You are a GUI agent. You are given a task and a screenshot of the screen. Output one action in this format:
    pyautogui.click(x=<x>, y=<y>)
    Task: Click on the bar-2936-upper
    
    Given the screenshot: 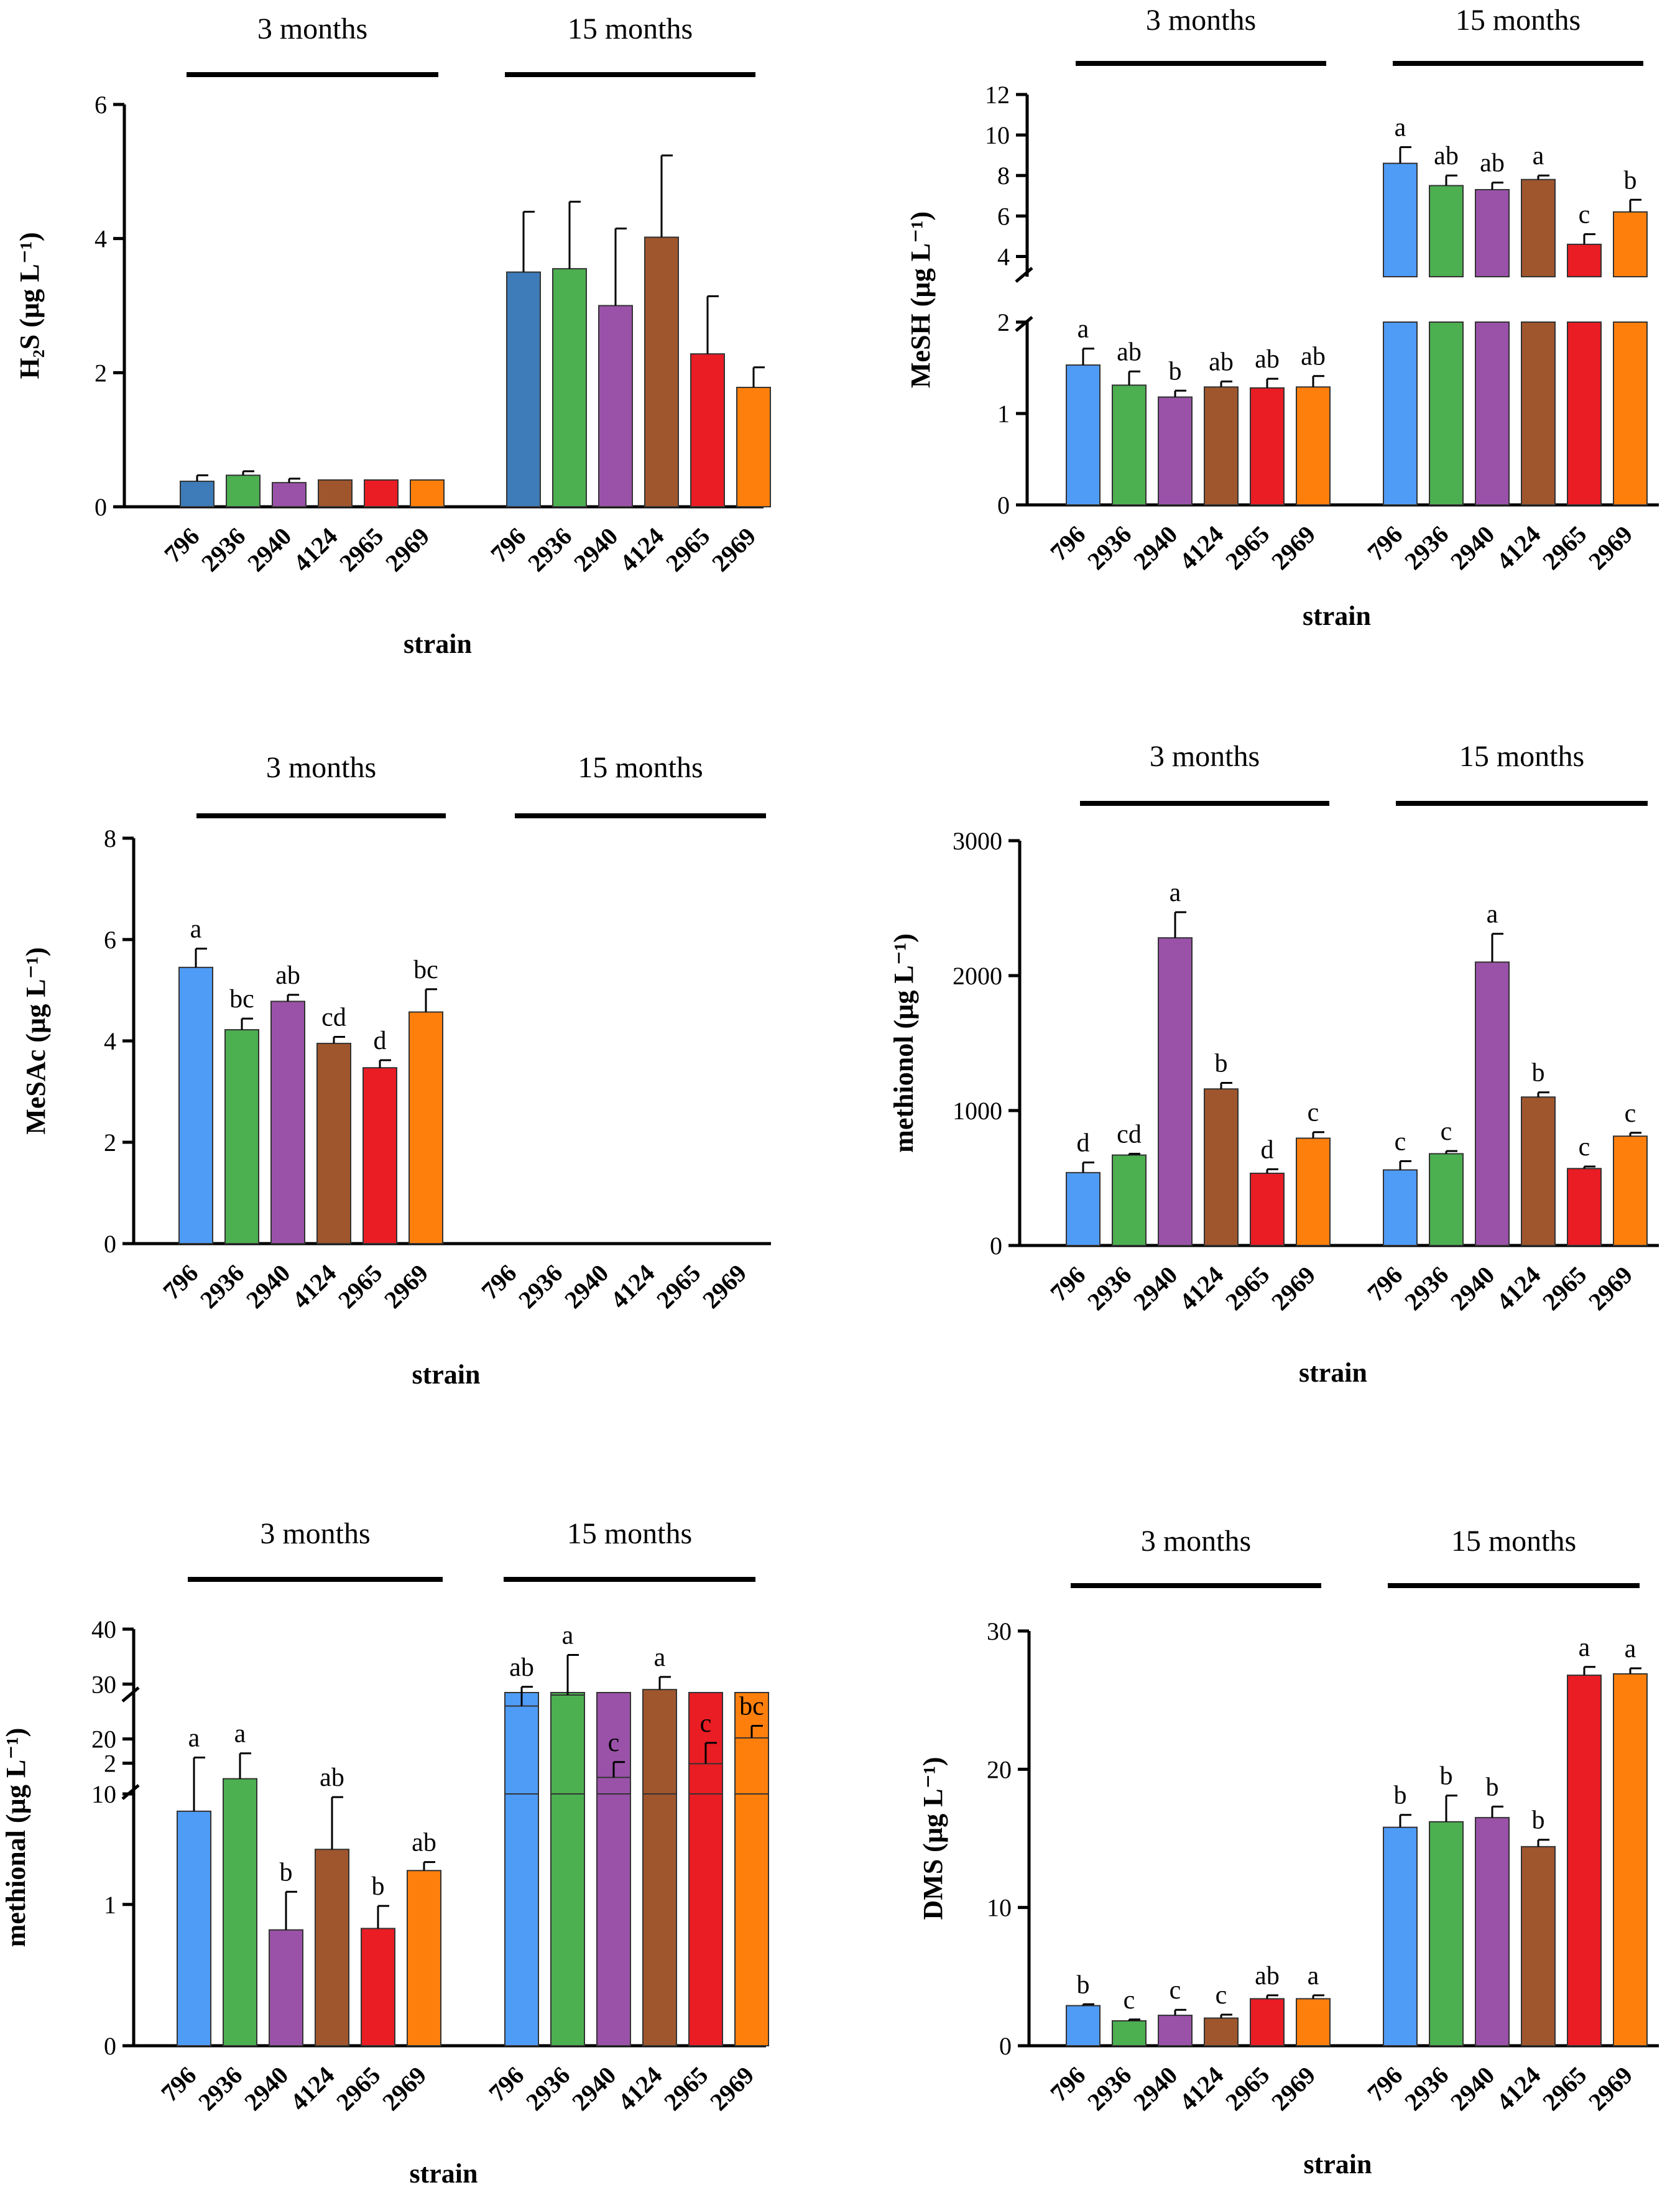 What is the action you would take?
    pyautogui.click(x=1446, y=231)
    